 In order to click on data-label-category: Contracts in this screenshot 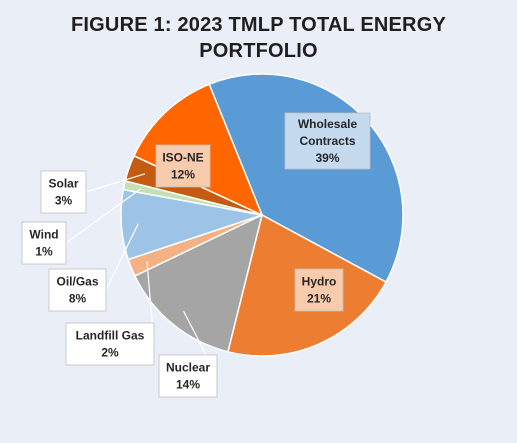, I will do `click(327, 141)`.